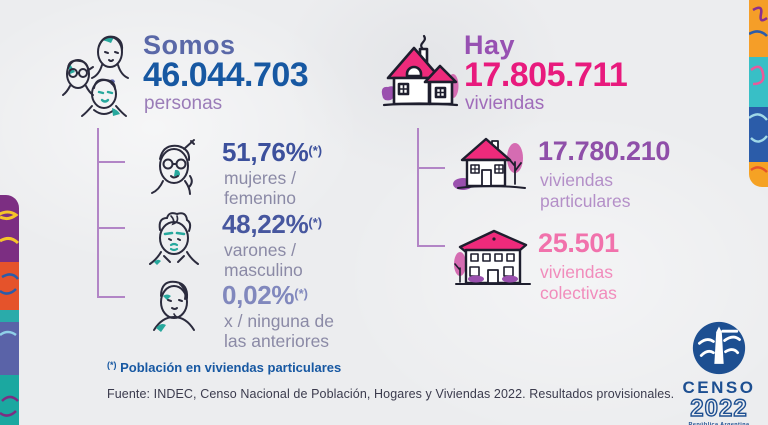  Describe the element at coordinates (174, 238) in the screenshot. I see `man-face-icon` at that location.